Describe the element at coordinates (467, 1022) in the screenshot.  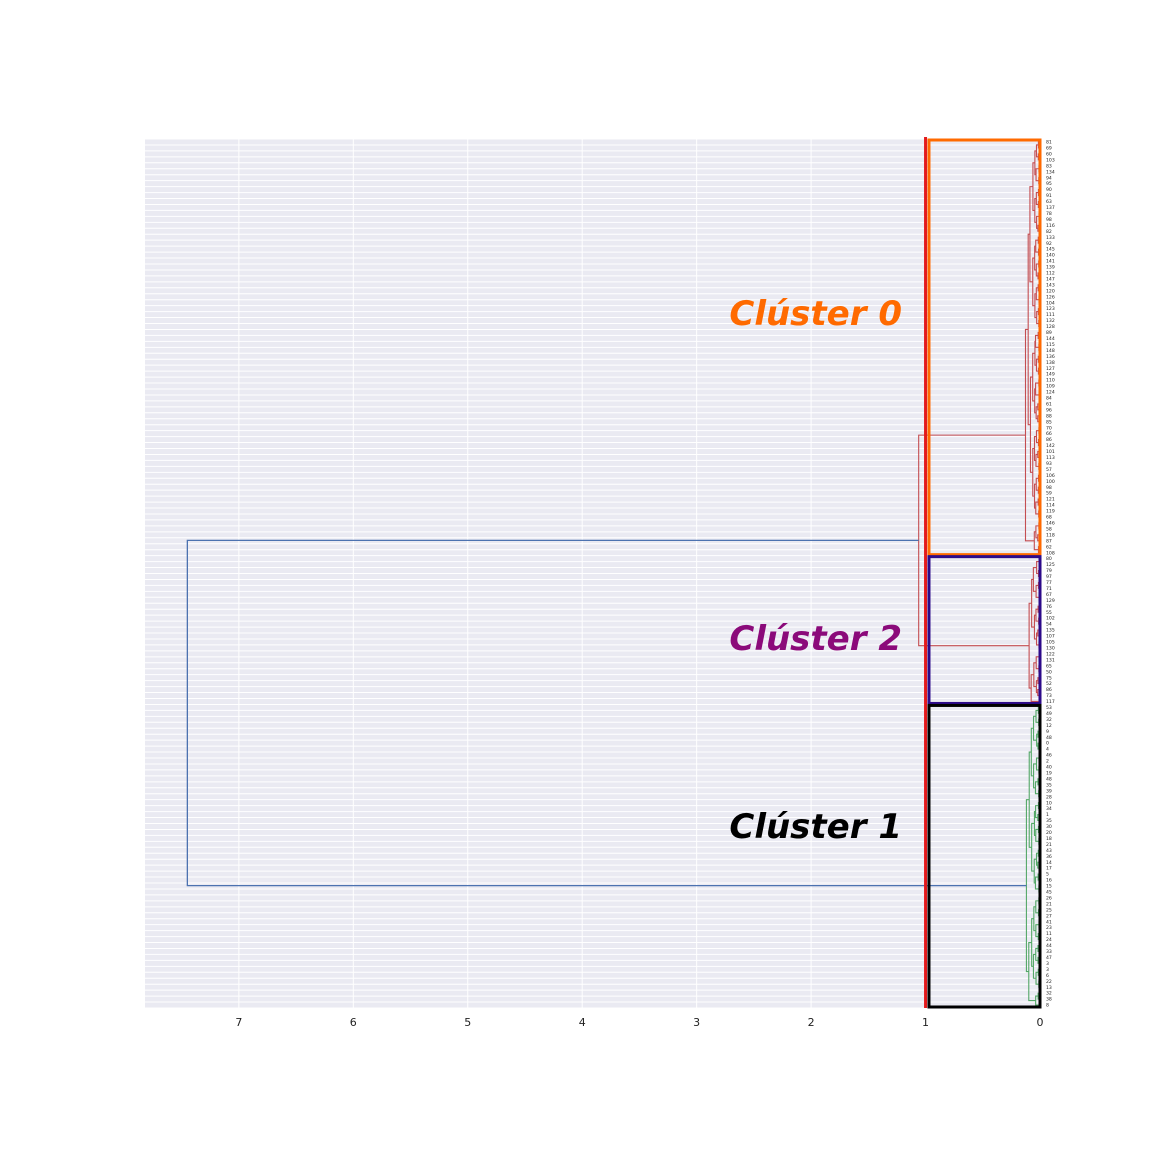
I see `x-tick-label: 5` at that location.